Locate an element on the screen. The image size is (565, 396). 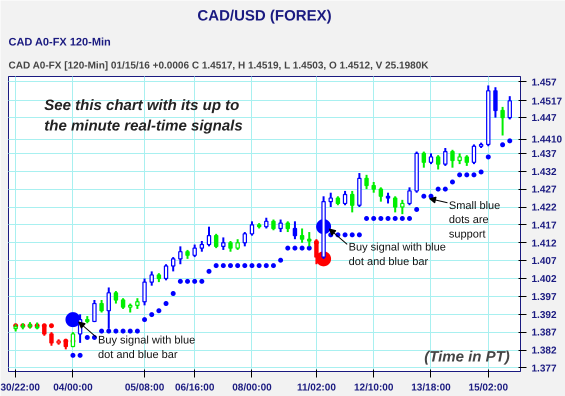
x-tick-label: 12/10:00 is located at coordinates (374, 388).